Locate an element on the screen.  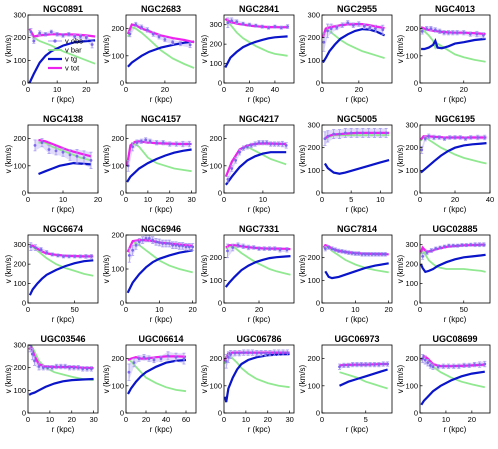
legend-marker-v-obs is located at coordinates (55, 41).